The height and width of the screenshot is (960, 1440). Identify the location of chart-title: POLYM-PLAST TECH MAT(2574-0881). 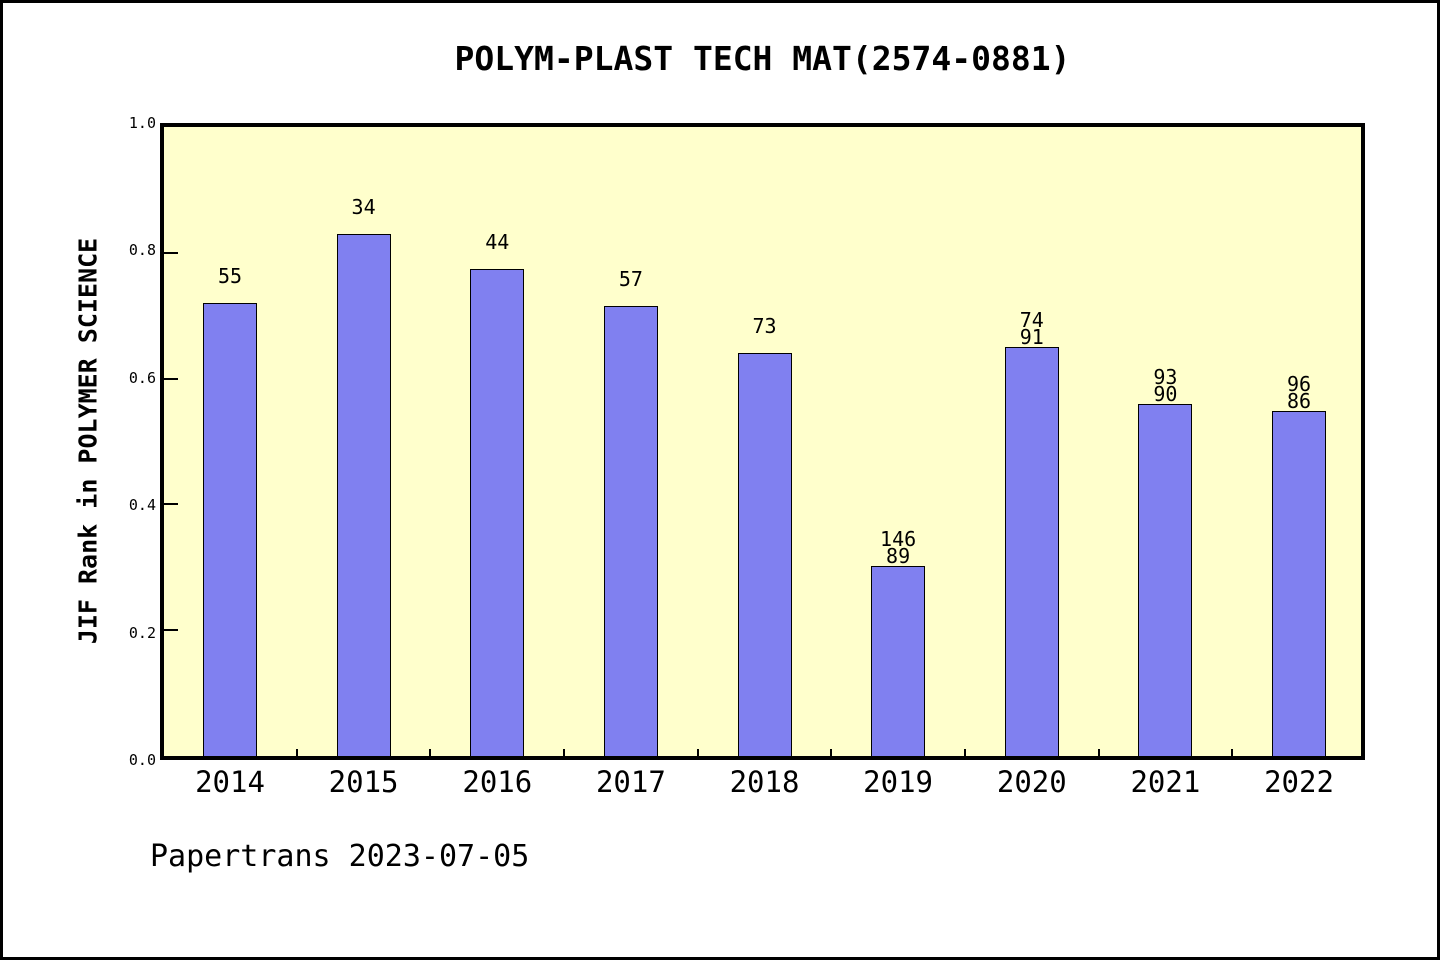
(762, 58).